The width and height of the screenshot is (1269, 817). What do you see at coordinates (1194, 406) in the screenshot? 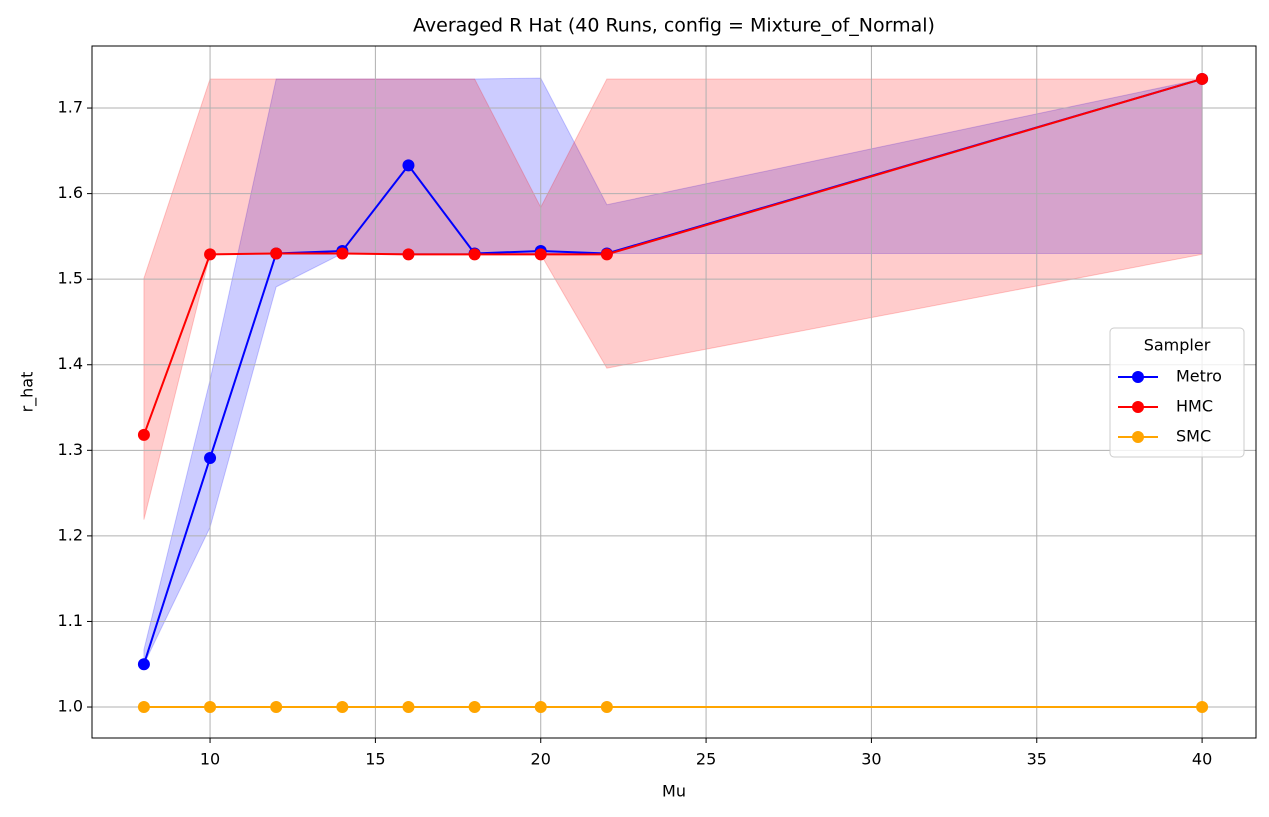
I see `legend-label: HMC` at bounding box center [1194, 406].